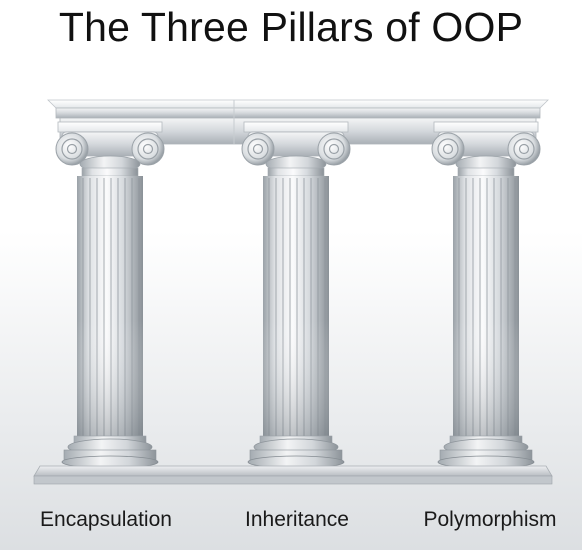 The height and width of the screenshot is (550, 582). I want to click on pillar-label-encapsulation: Encapsulation, so click(106, 519).